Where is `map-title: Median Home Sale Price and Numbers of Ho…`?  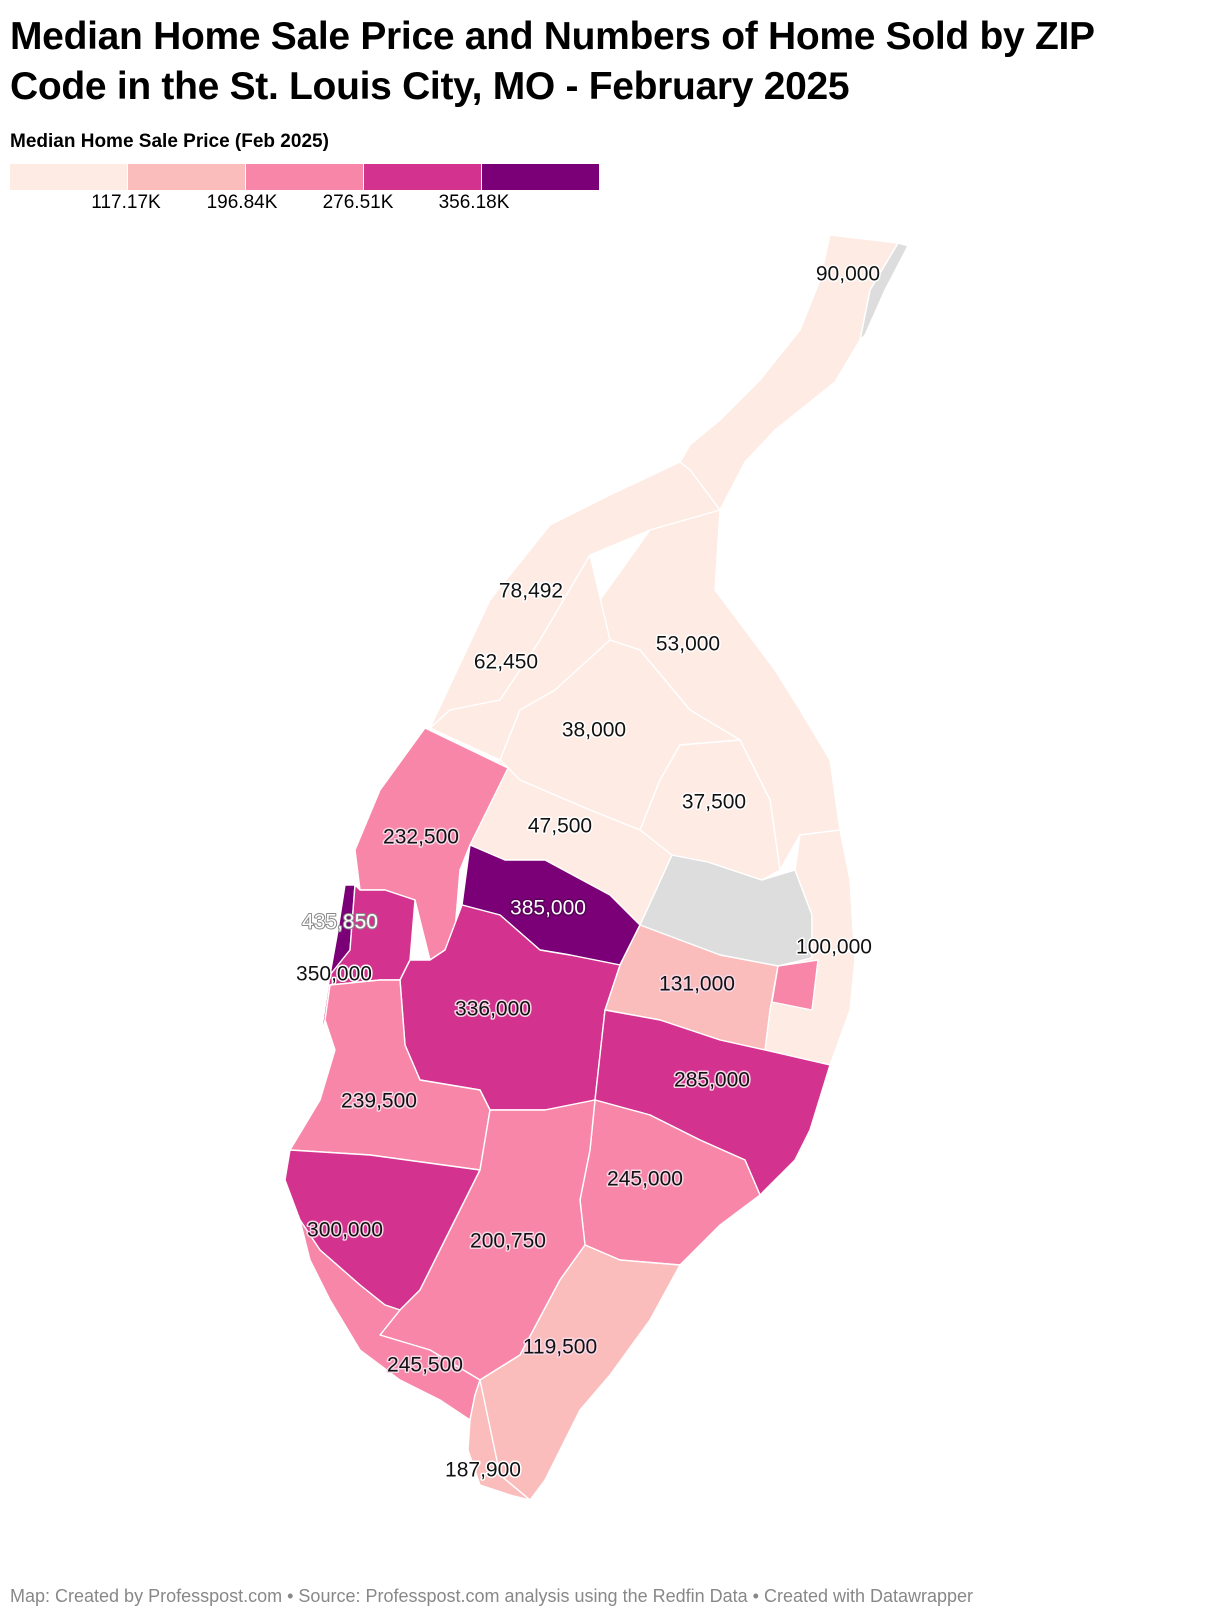
map-title: Median Home Sale Price and Numbers of Ho… is located at coordinates (552, 61).